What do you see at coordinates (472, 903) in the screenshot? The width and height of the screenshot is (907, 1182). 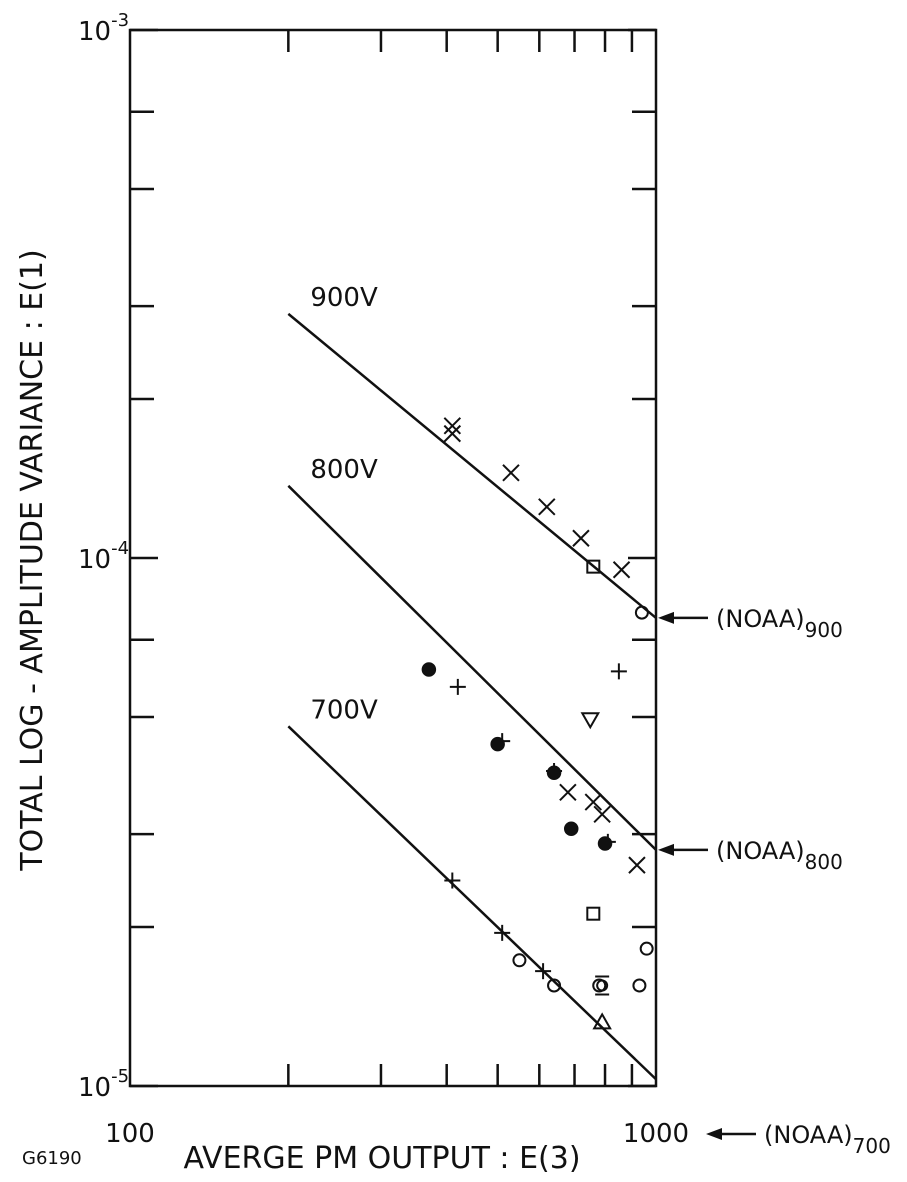 I see `fit-line-700v` at bounding box center [472, 903].